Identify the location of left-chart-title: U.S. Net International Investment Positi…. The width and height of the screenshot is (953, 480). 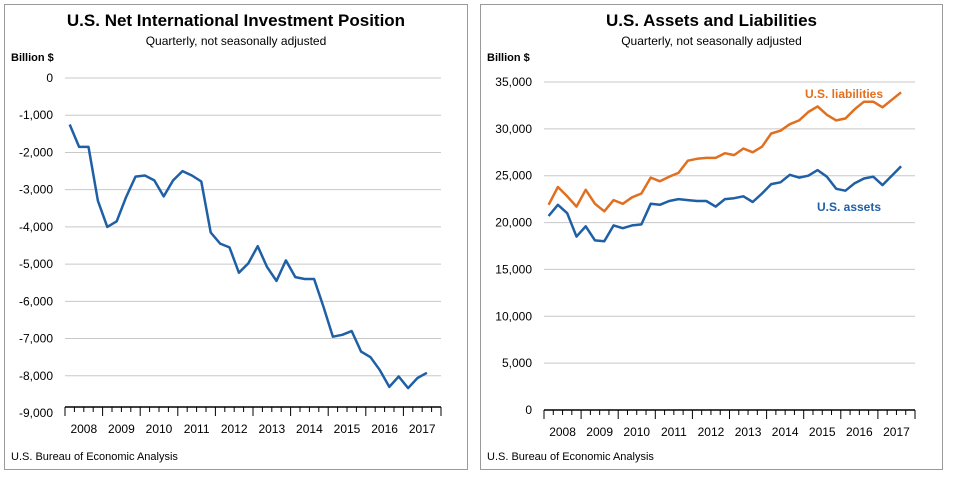
(236, 20).